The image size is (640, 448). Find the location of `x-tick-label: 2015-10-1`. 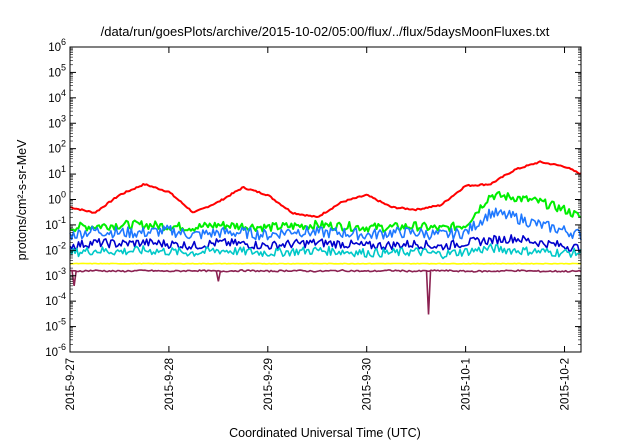

x-tick-label: 2015-10-1 is located at coordinates (467, 384).